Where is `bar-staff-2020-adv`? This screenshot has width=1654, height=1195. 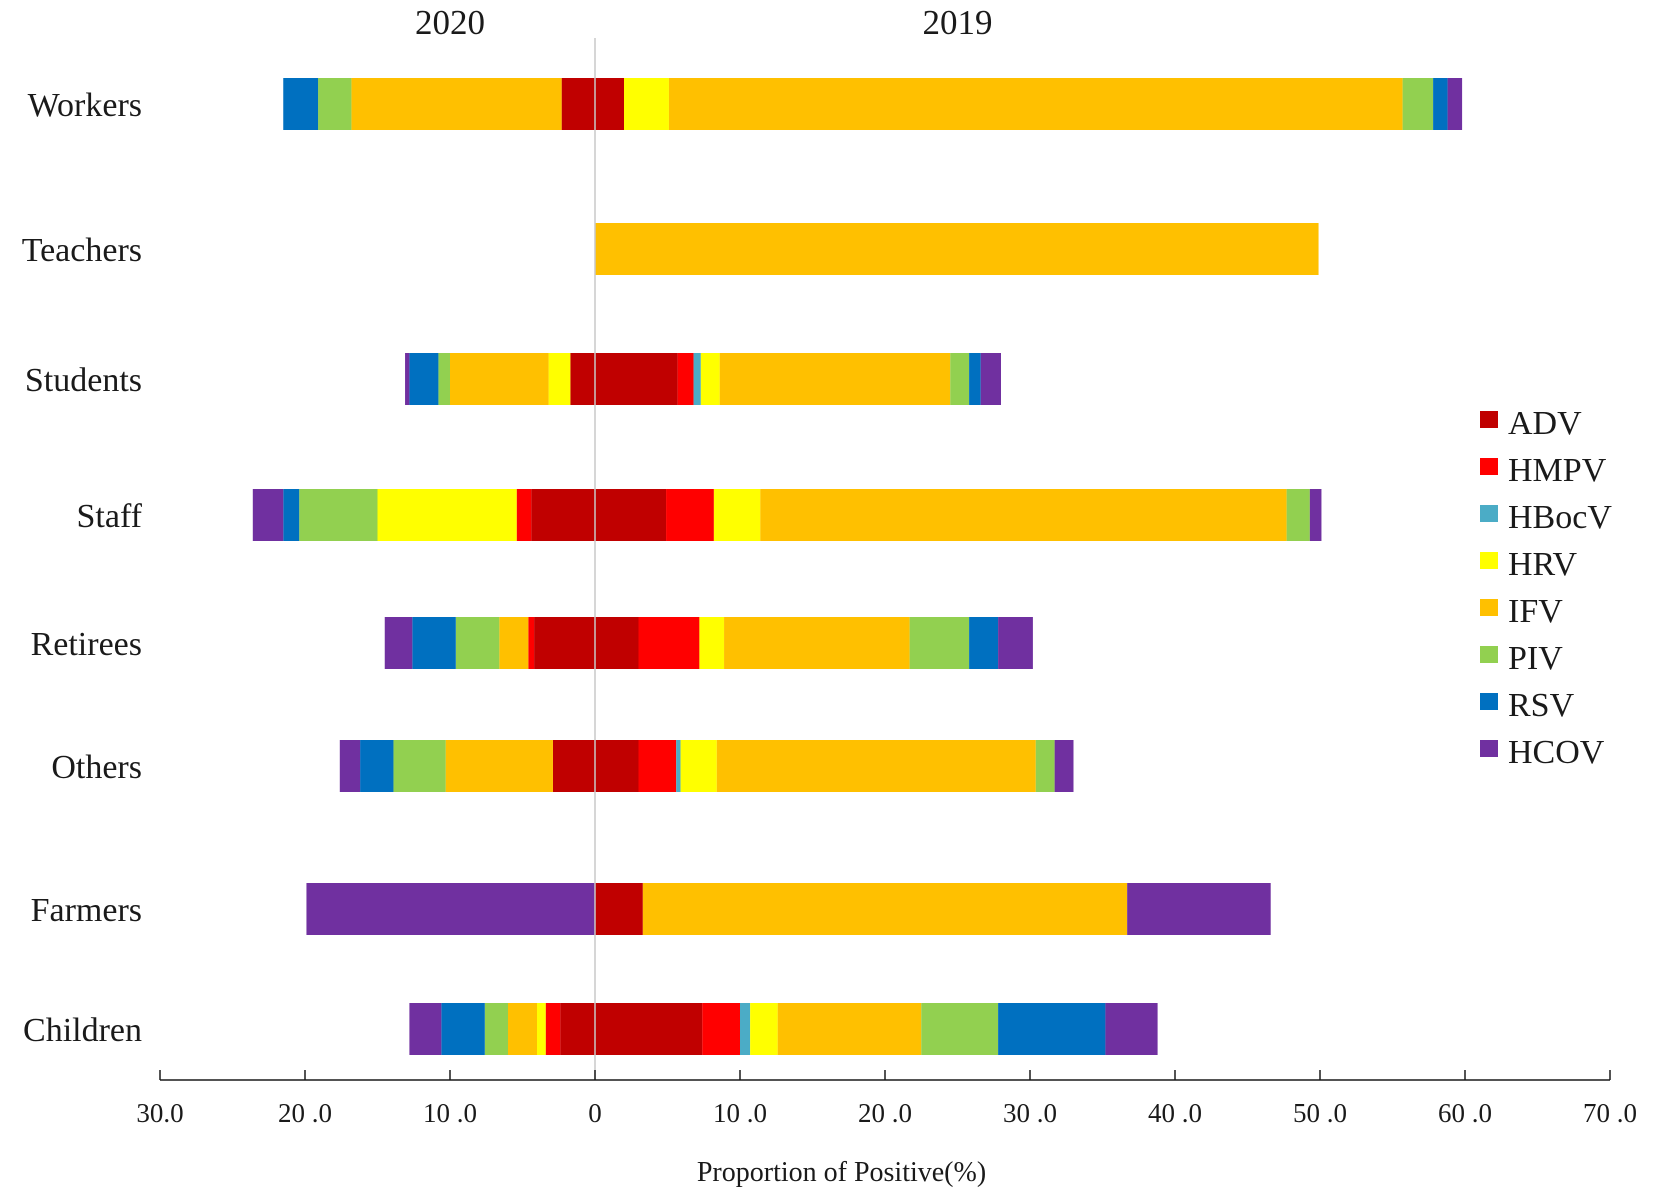 bar-staff-2020-adv is located at coordinates (563, 515).